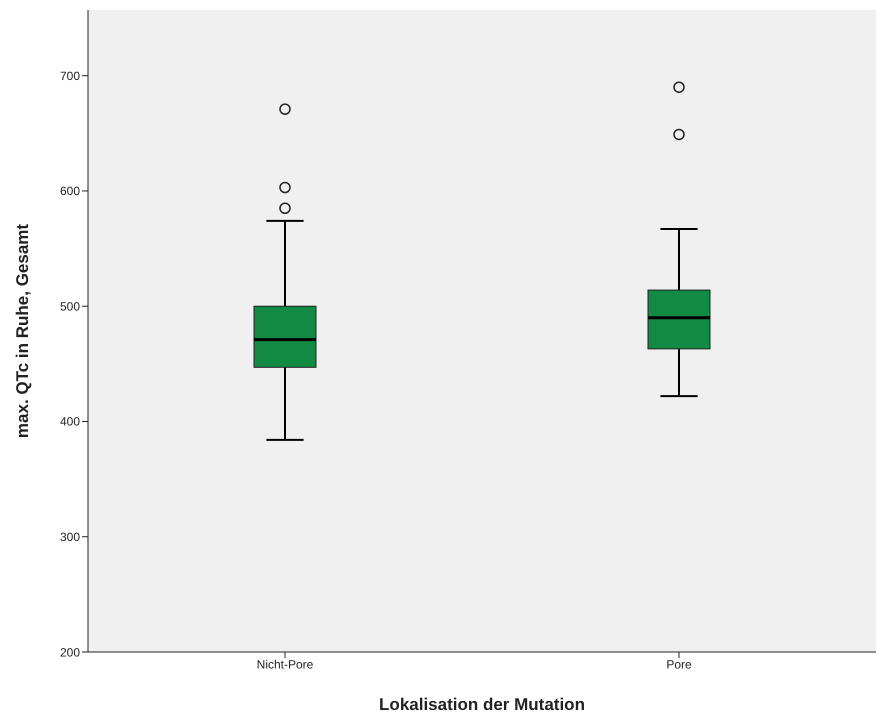 This screenshot has width=884, height=720. I want to click on x-tick-label: Nicht-Pore, so click(285, 665).